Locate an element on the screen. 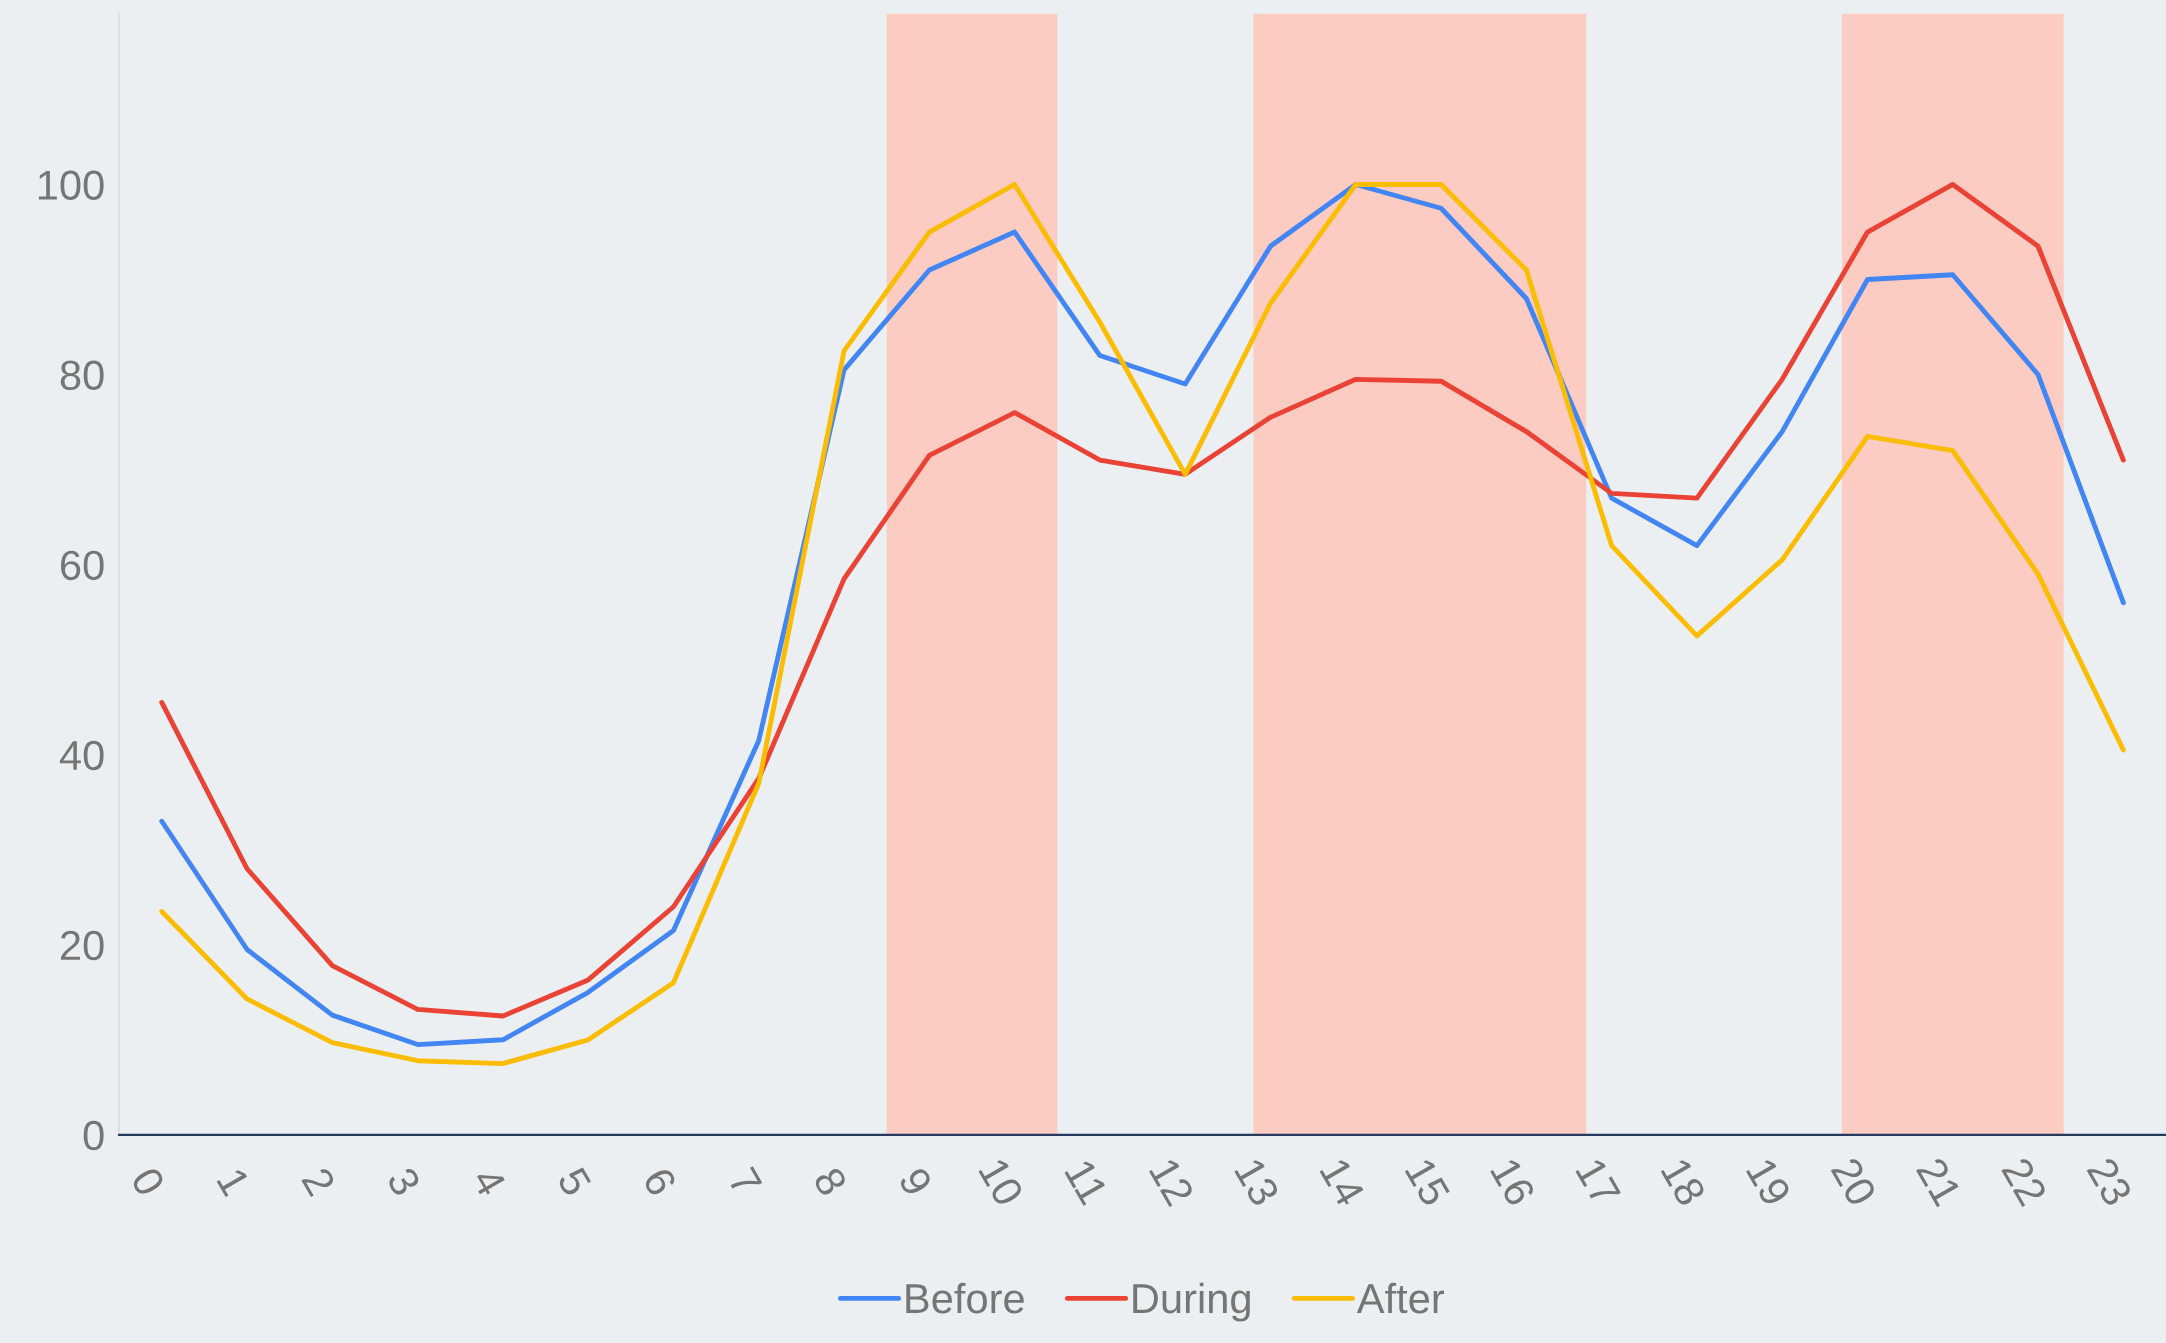 The image size is (2166, 1343). y-tick-label: 80 is located at coordinates (82, 375).